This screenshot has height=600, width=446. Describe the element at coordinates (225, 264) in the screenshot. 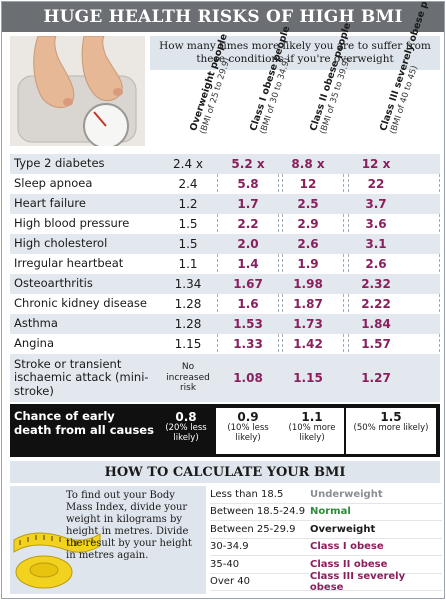

I see `table-row: Irregular heartbeat 1.1 1.4 1.9 2.6` at that location.